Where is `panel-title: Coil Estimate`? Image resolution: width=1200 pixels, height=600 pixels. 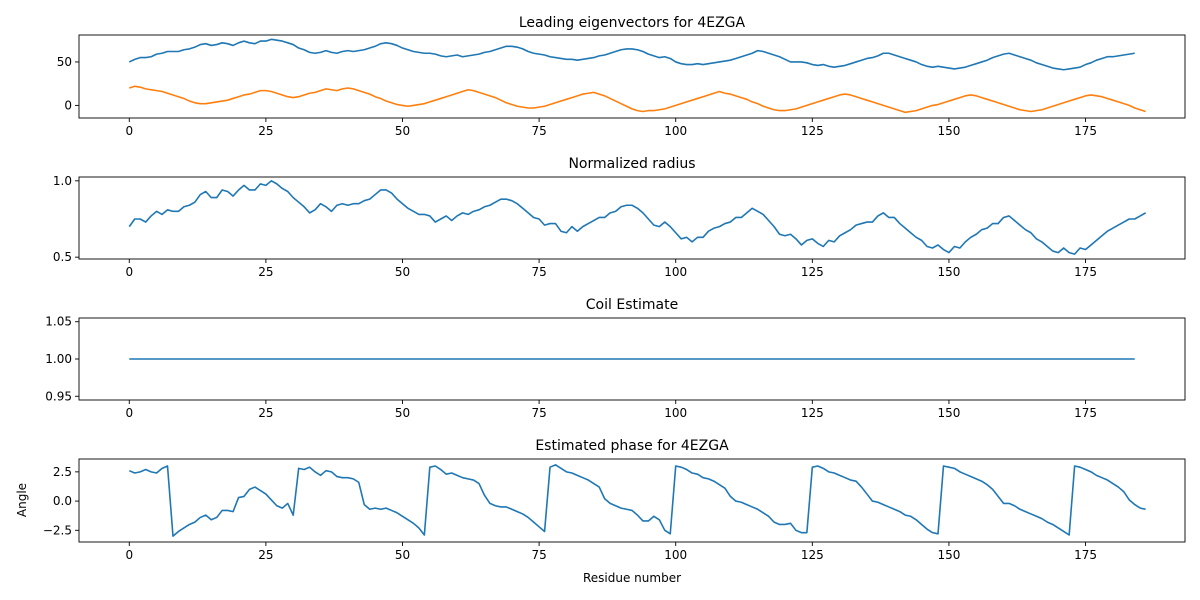
panel-title: Coil Estimate is located at coordinates (632, 305).